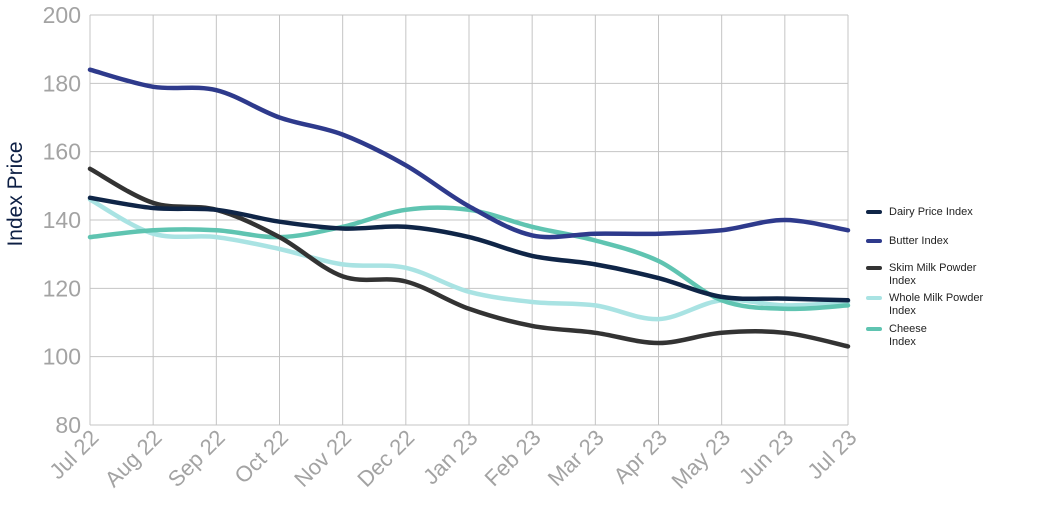  Describe the element at coordinates (831, 454) in the screenshot. I see `x-tick-label: Jul 23` at that location.